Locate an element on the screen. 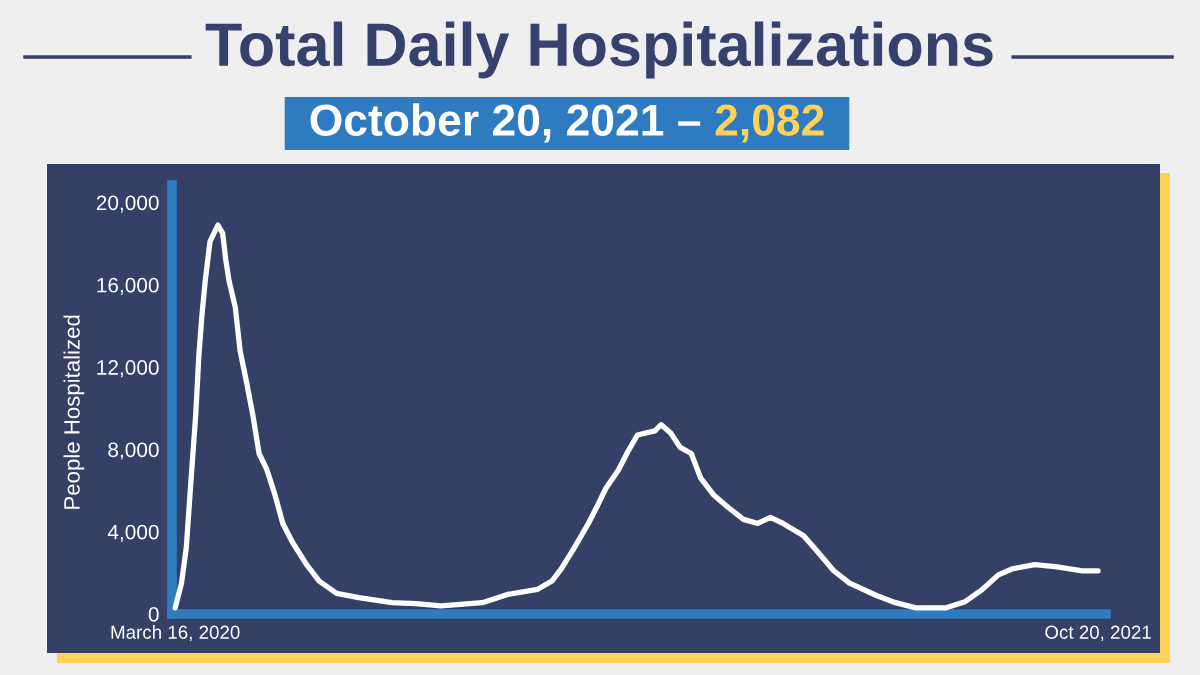  y-tick-label: 4,000 is located at coordinates (133, 533).